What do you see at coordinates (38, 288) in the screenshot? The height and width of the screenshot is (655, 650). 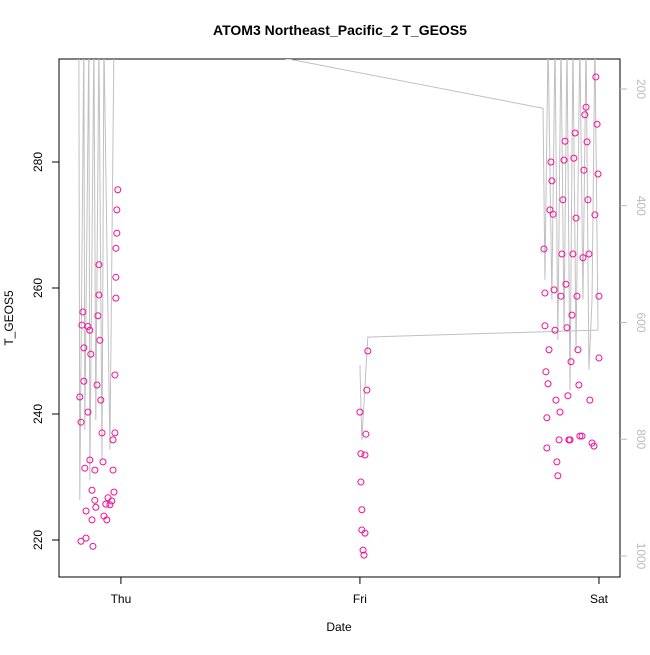 I see `y-tick-label: 260` at bounding box center [38, 288].